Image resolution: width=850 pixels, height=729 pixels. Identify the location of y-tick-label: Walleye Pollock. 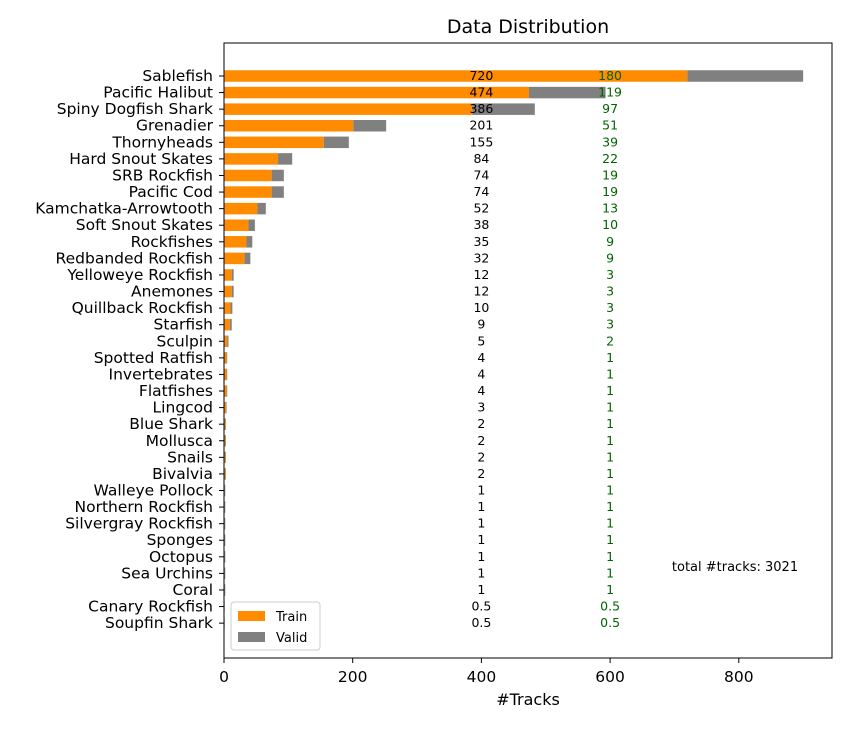
(154, 491).